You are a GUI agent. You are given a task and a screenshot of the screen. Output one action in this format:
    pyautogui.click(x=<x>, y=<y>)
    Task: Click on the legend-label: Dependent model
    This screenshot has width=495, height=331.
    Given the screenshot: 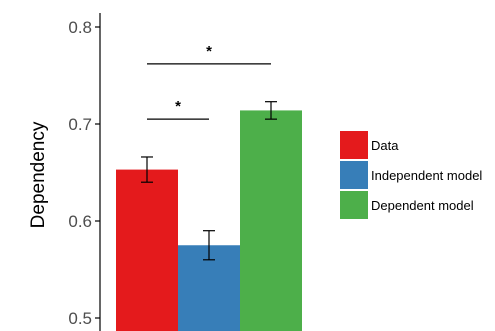 What is the action you would take?
    pyautogui.click(x=422, y=205)
    